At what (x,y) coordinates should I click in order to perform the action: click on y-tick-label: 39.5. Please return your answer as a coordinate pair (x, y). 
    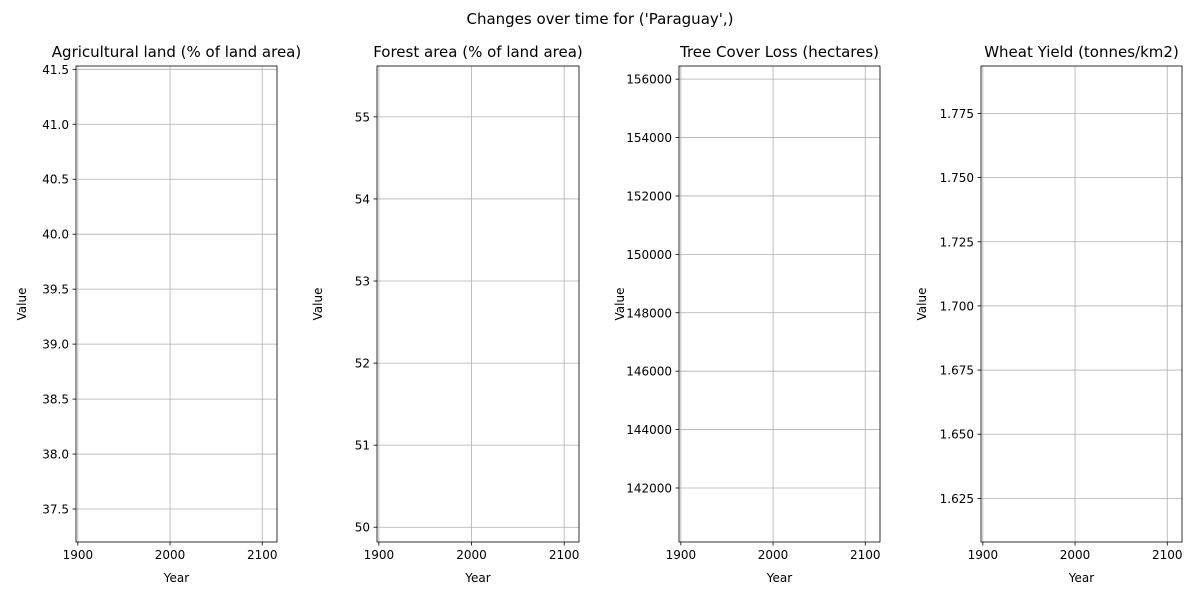
    Looking at the image, I should click on (55, 290).